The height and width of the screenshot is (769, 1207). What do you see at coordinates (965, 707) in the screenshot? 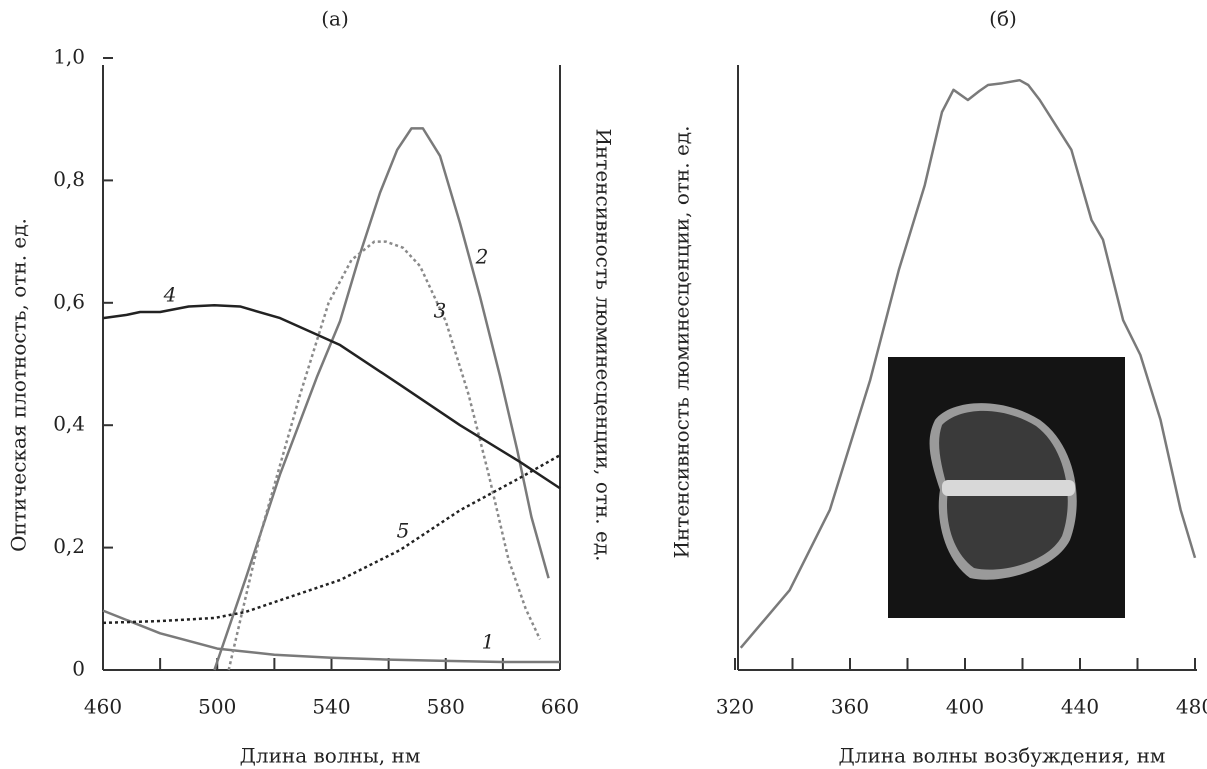
I see `x-tick-label: 400` at bounding box center [965, 707].